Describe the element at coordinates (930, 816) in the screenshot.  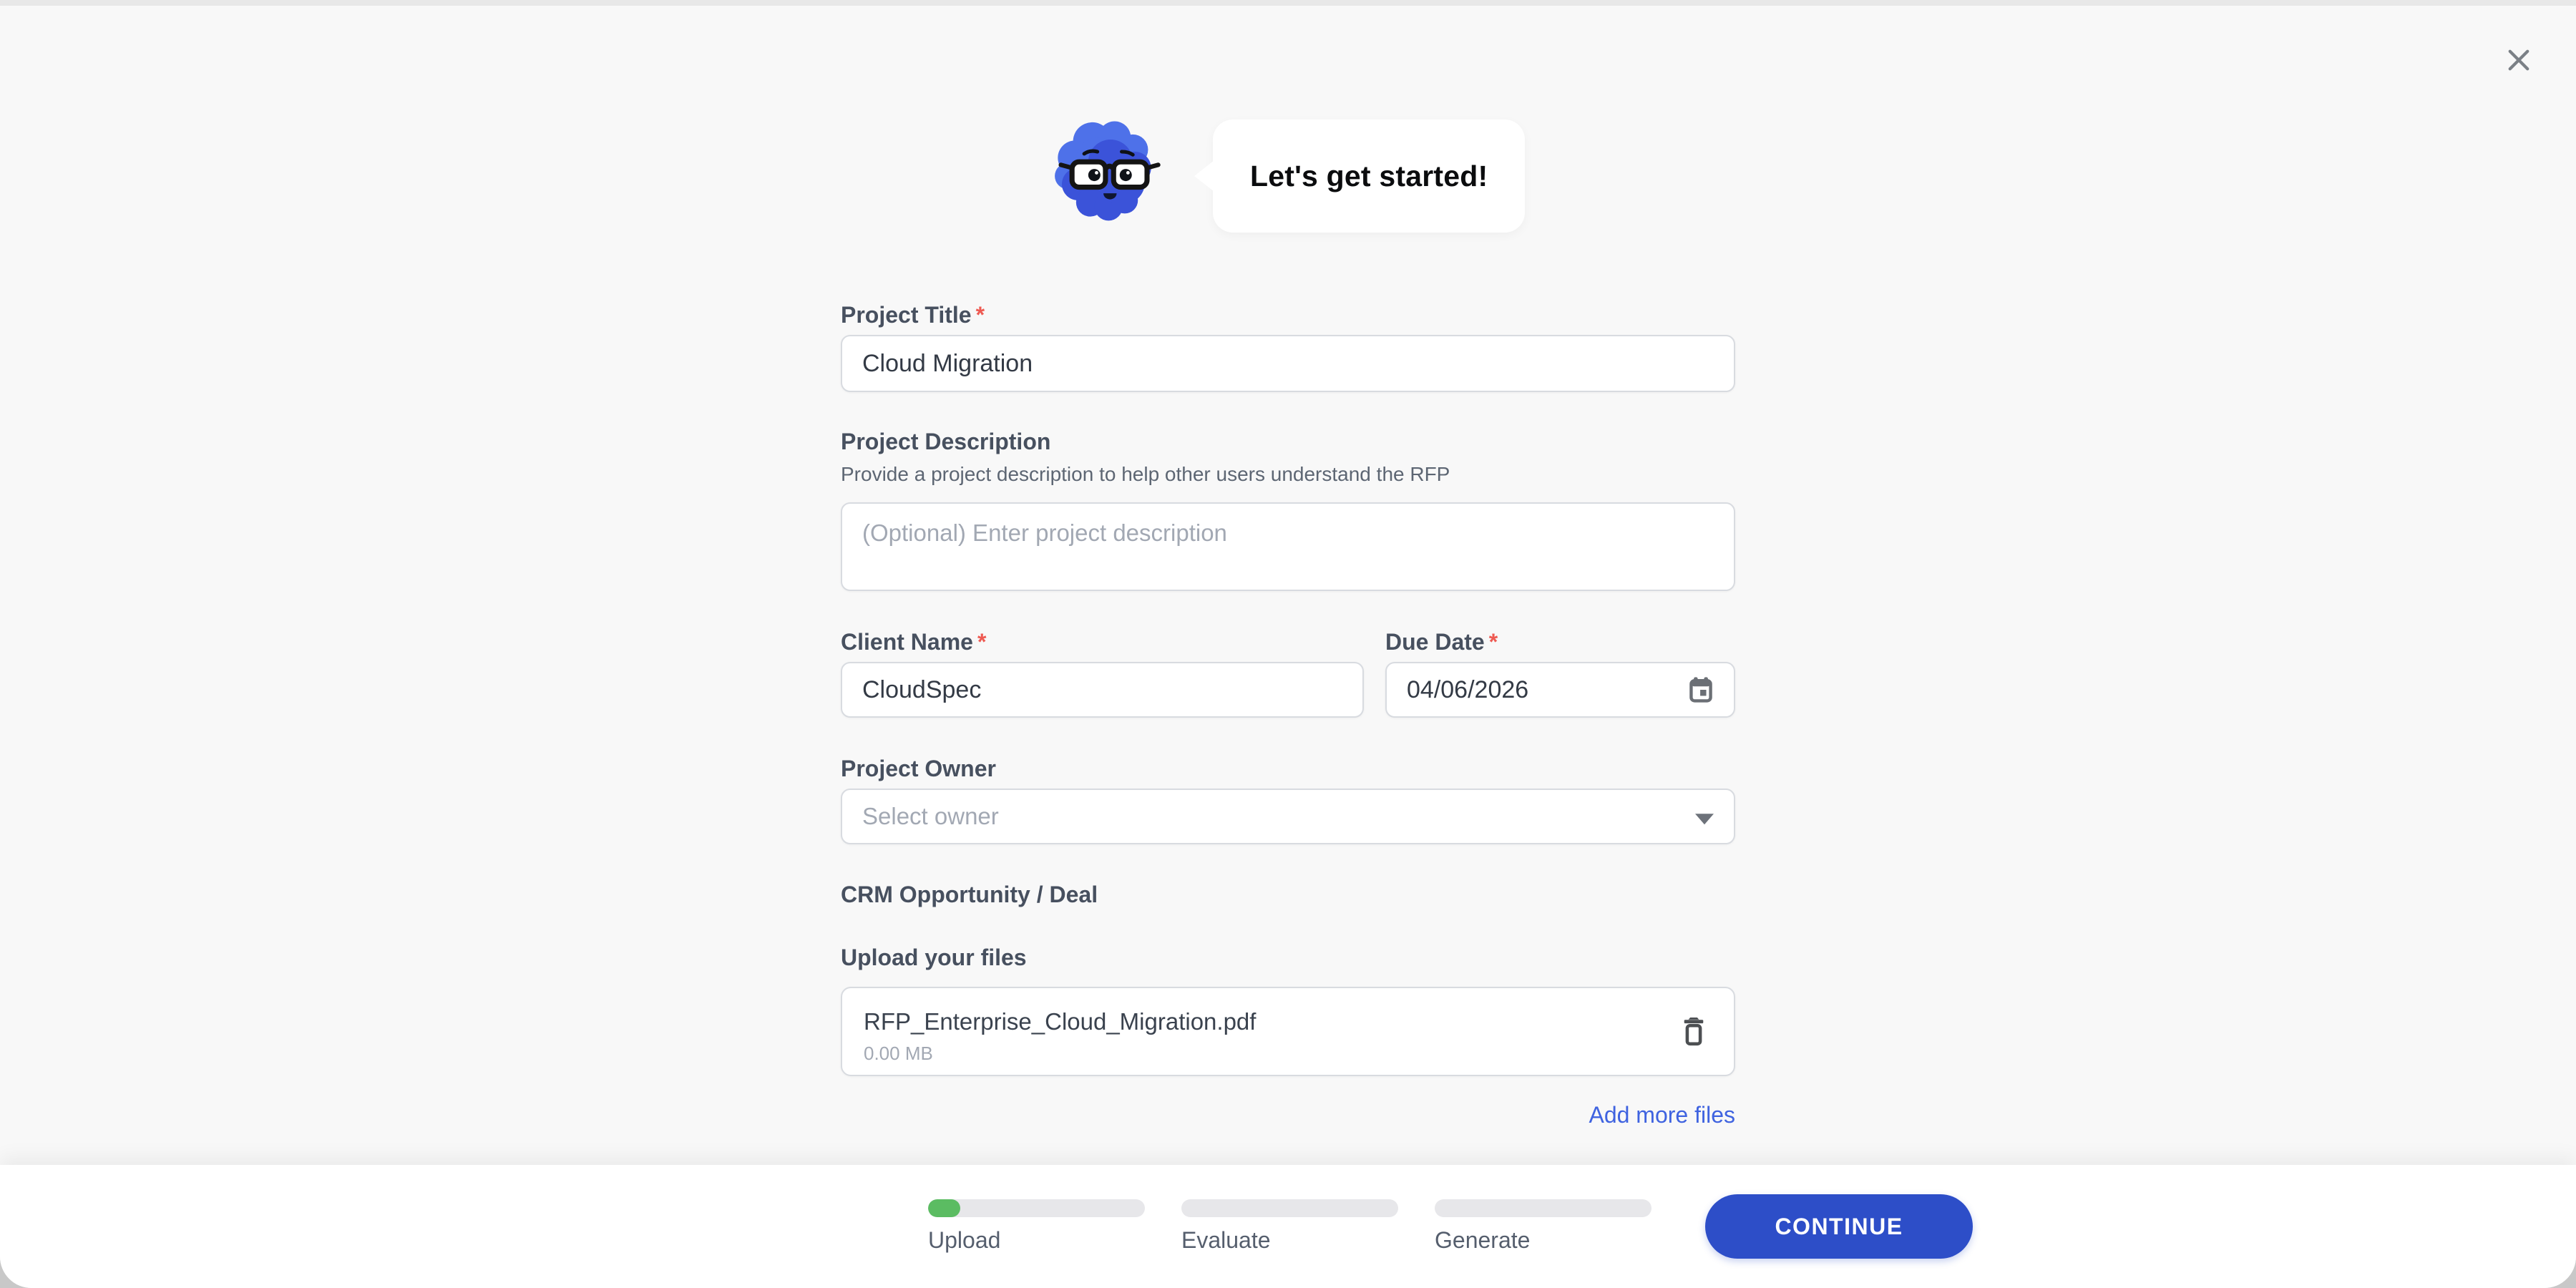
I see `project-owner-placeholder: Select owner` at that location.